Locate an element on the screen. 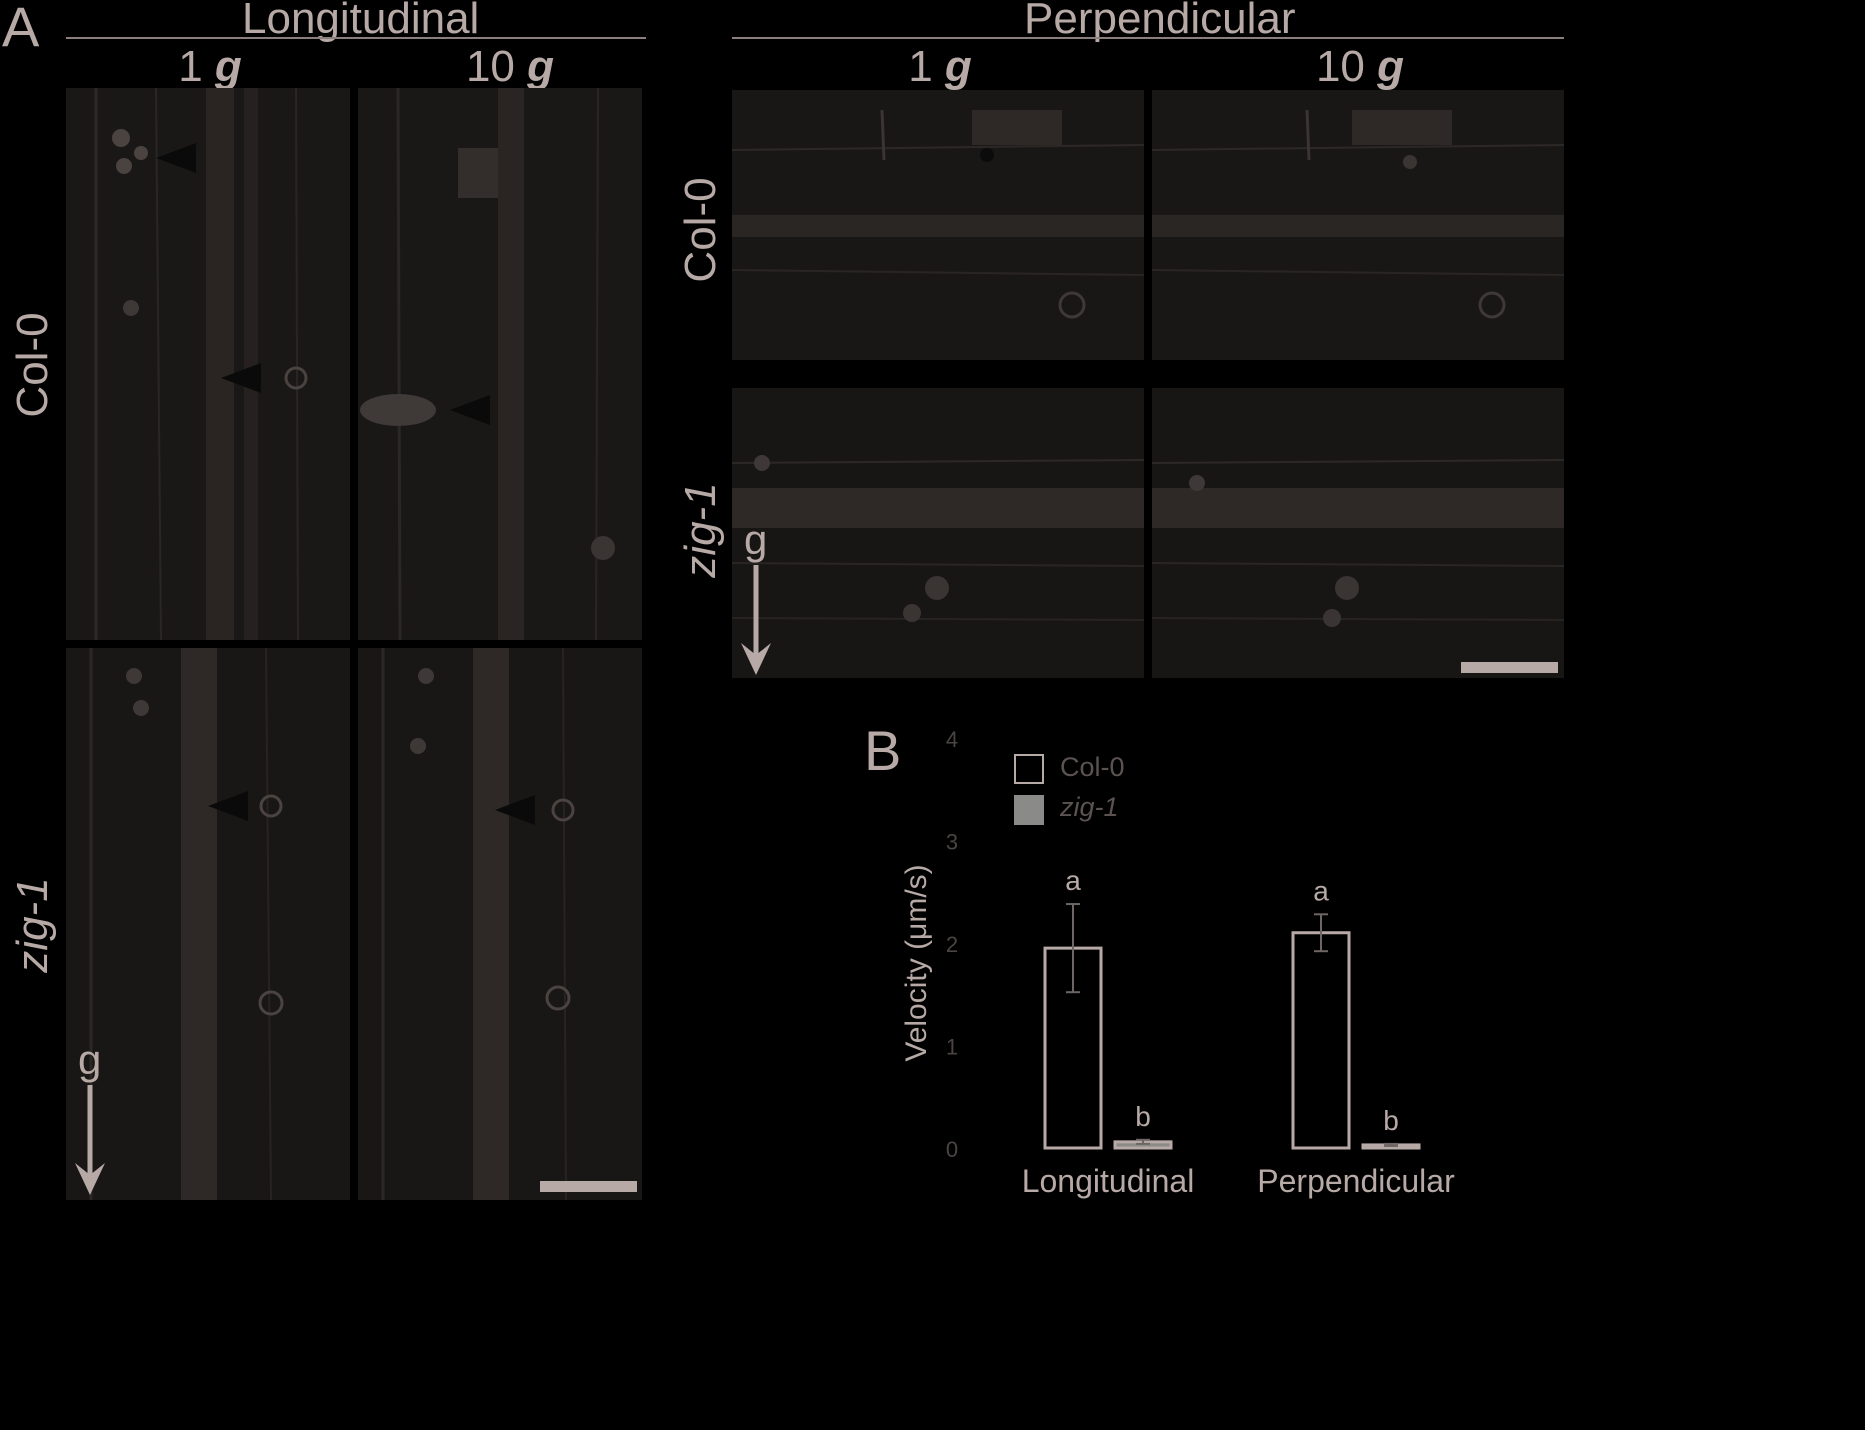  micrograph-perp-zig1-10g is located at coordinates (1358, 533).